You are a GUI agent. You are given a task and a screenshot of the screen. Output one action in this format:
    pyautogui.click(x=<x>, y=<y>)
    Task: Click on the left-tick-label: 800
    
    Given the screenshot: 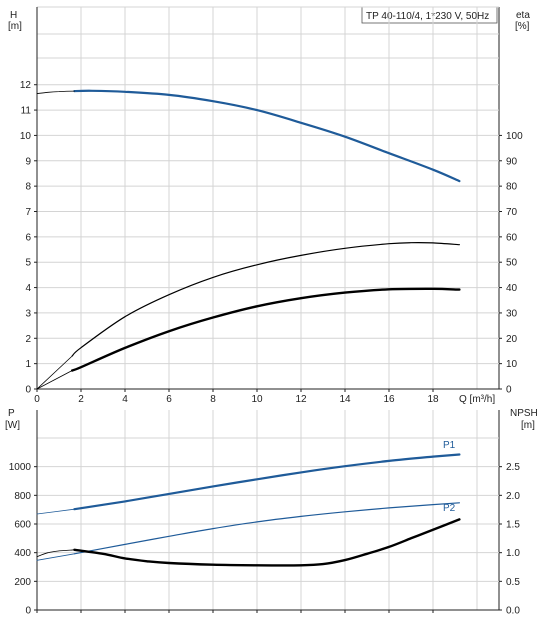 What is the action you would take?
    pyautogui.click(x=22, y=496)
    